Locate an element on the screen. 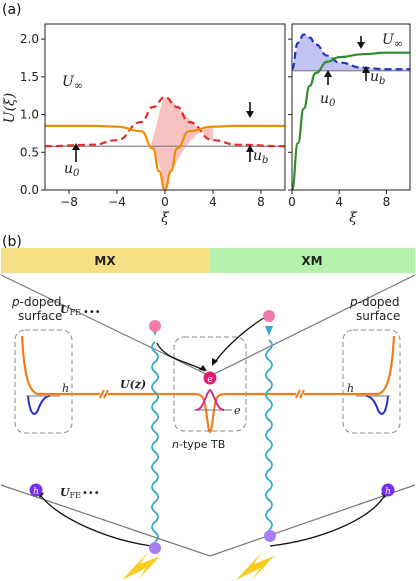 The image size is (416, 581). chart-a-ylabel: U(ξ) is located at coordinates (10, 108).